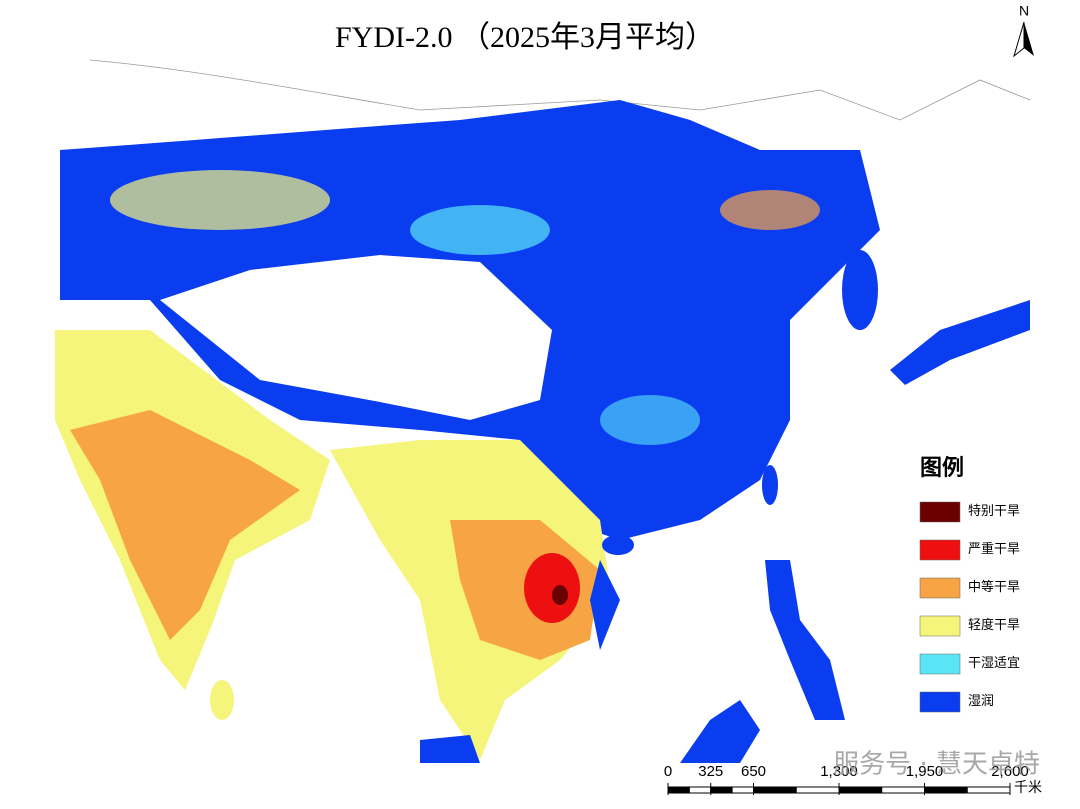 The height and width of the screenshot is (809, 1080). Describe the element at coordinates (450, 749) in the screenshot. I see `sumatra` at that location.